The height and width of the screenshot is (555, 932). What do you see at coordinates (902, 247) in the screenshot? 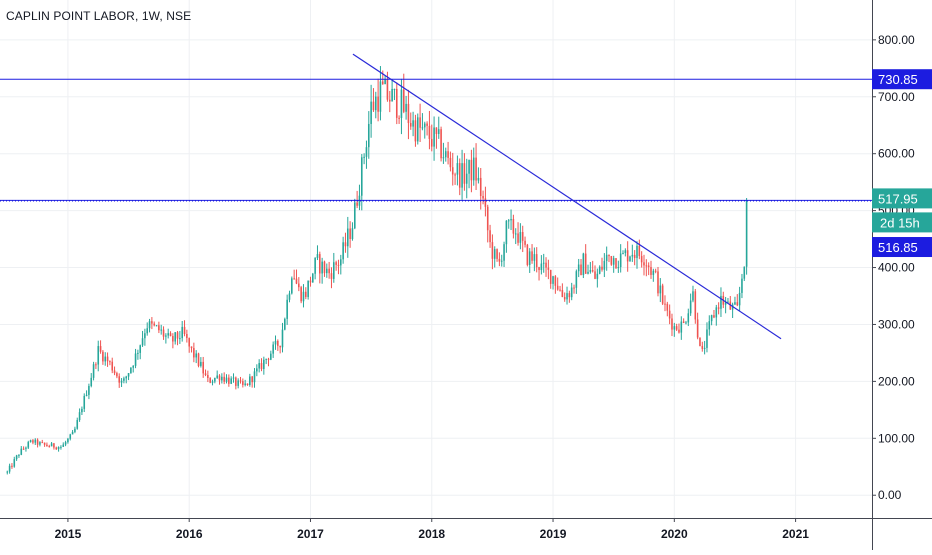
I see `price-label-516-bg` at bounding box center [902, 247].